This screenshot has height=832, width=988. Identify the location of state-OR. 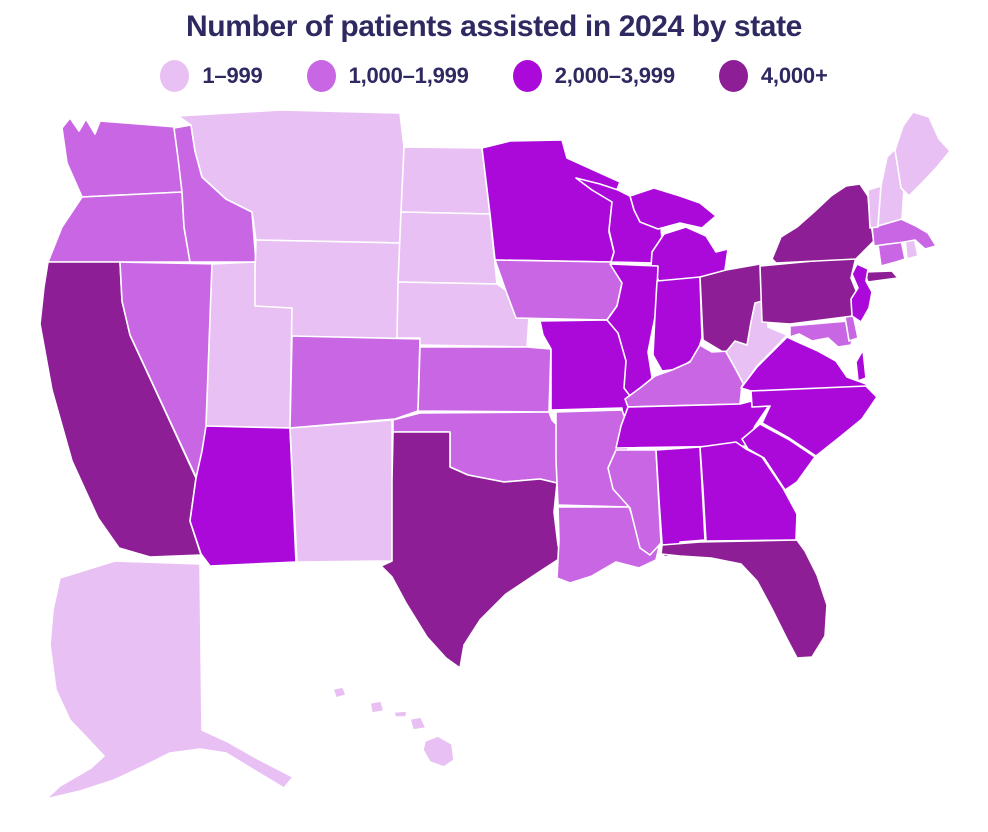
(119, 227).